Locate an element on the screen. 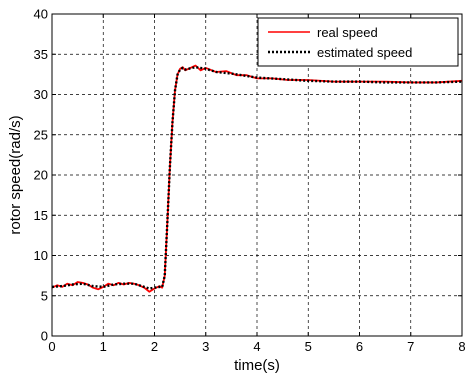 This screenshot has height=379, width=465. legend: real speed estimated speed is located at coordinates (358, 42).